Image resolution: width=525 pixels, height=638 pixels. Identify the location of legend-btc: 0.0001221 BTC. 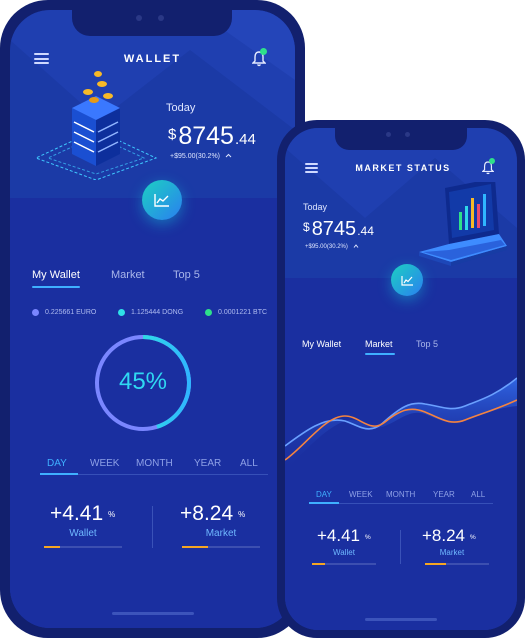
(236, 312).